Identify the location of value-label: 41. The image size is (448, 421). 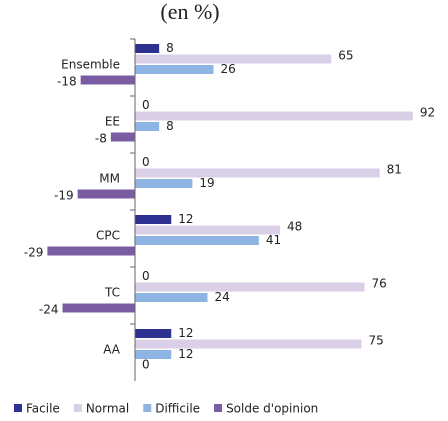
(273, 240).